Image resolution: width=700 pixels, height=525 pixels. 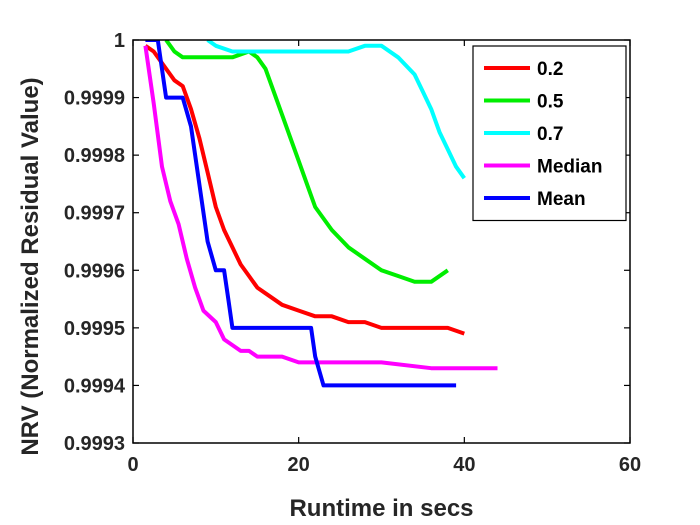 I want to click on legend-label-0-2: 0.2, so click(x=550, y=69).